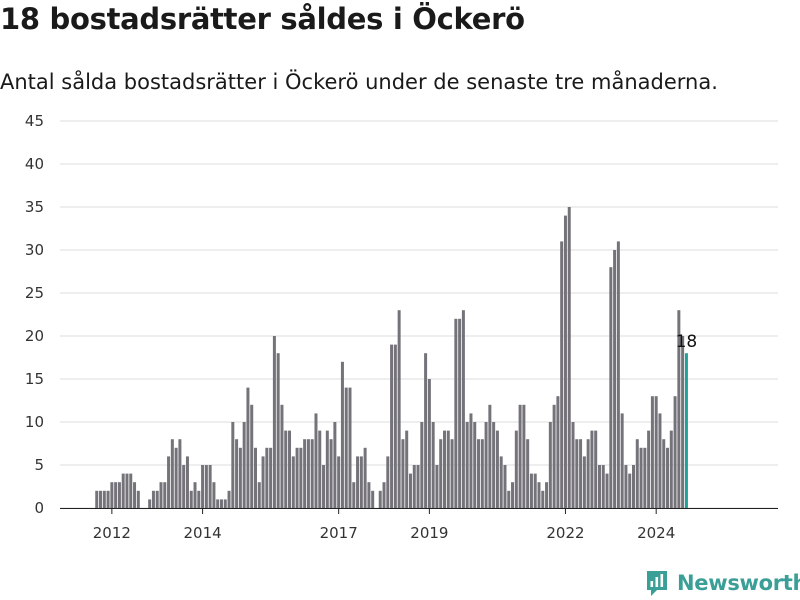 This screenshot has width=800, height=600. I want to click on newsworthy-logo-icon, so click(657, 583).